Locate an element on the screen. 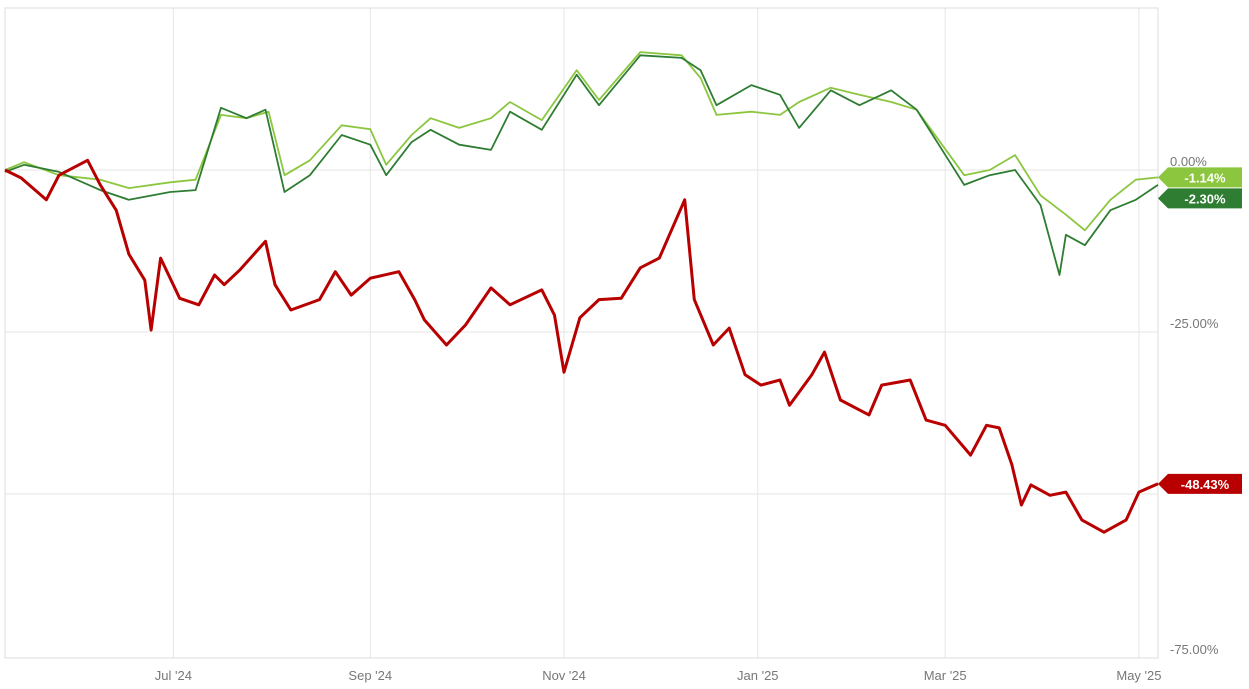 This screenshot has height=689, width=1249. y-tick-label: -25.00% is located at coordinates (1194, 323).